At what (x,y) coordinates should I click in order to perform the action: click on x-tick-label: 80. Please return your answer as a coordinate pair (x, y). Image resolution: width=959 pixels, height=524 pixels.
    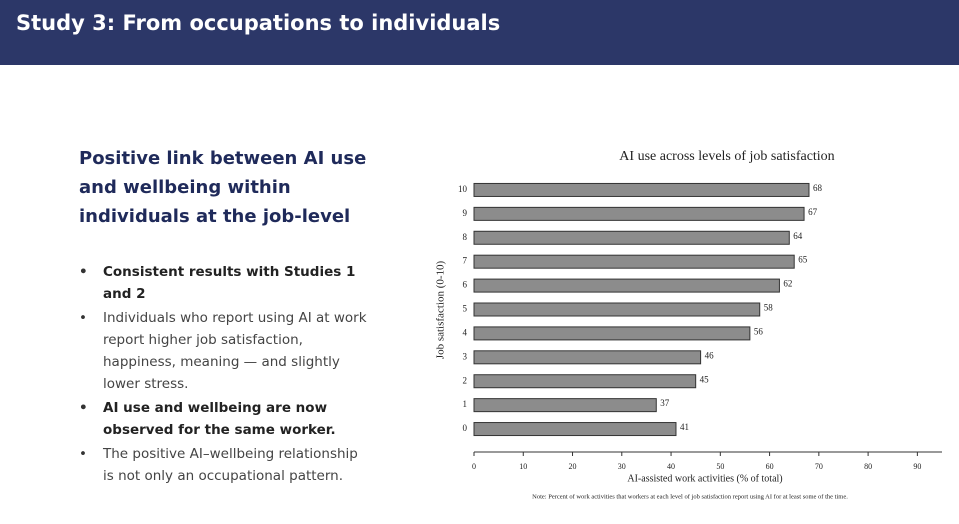
    Looking at the image, I should click on (868, 466).